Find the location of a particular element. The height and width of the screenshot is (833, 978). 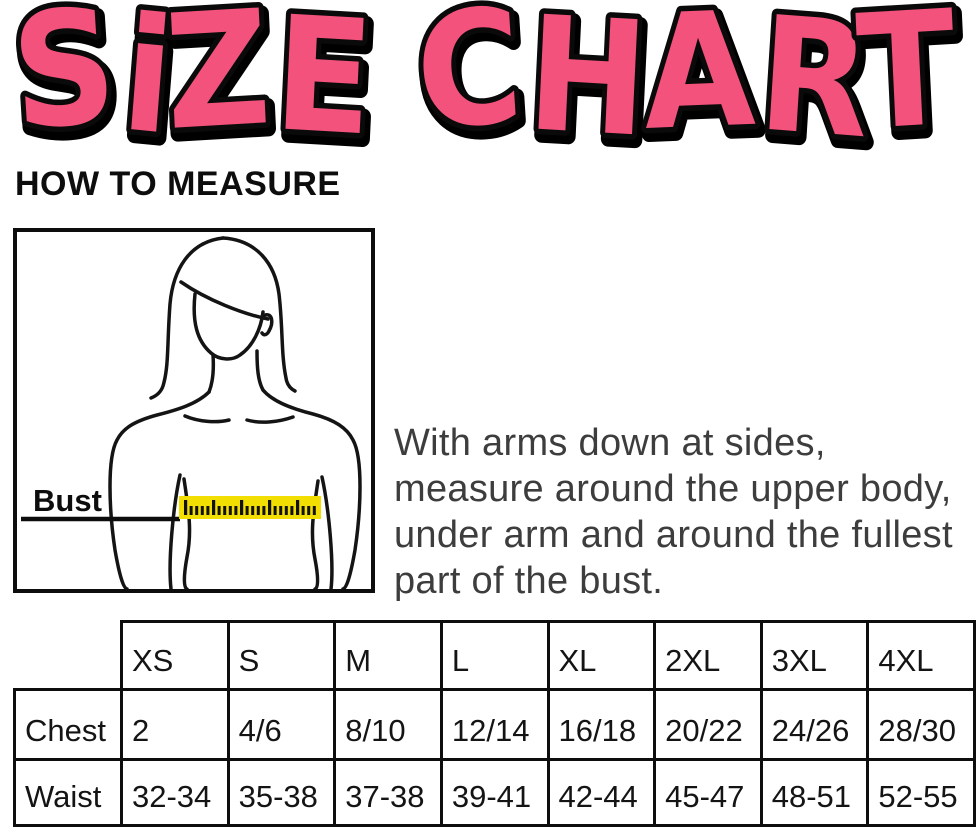

collarbone-right is located at coordinates (270, 419).